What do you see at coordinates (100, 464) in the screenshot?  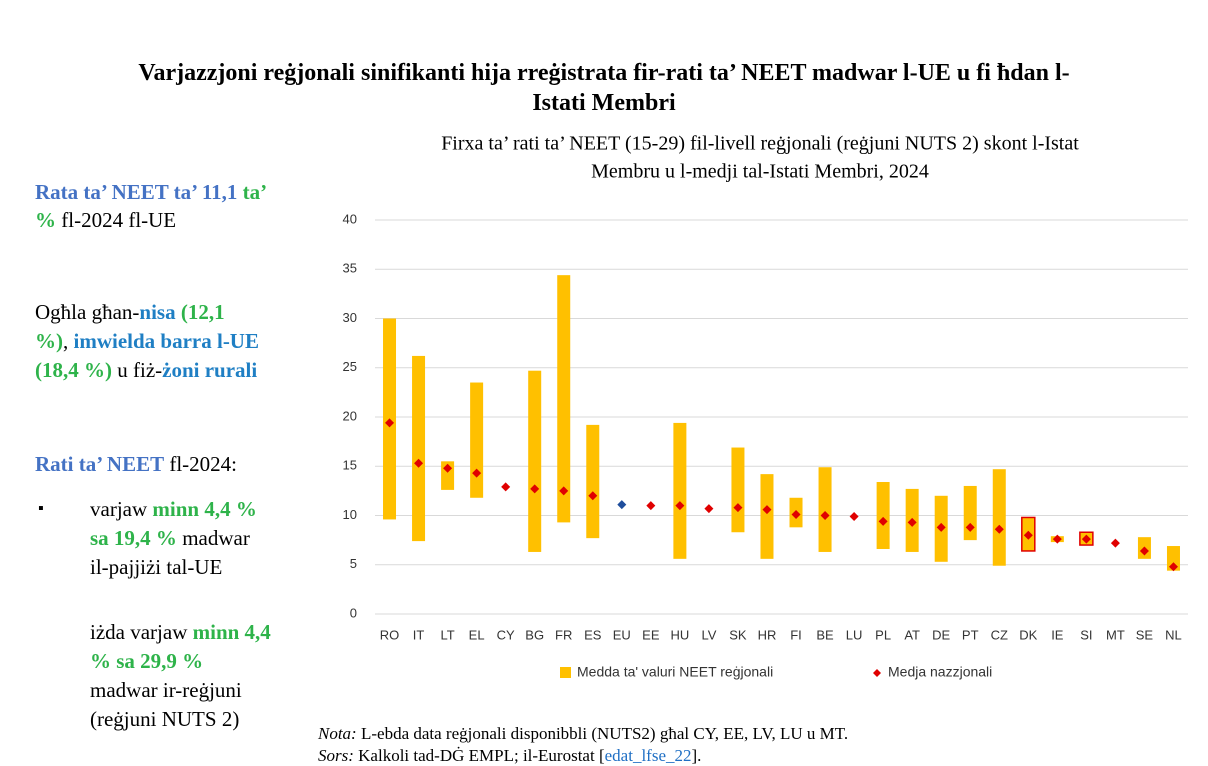 I see `text-run: Rati ta’ NEET` at bounding box center [100, 464].